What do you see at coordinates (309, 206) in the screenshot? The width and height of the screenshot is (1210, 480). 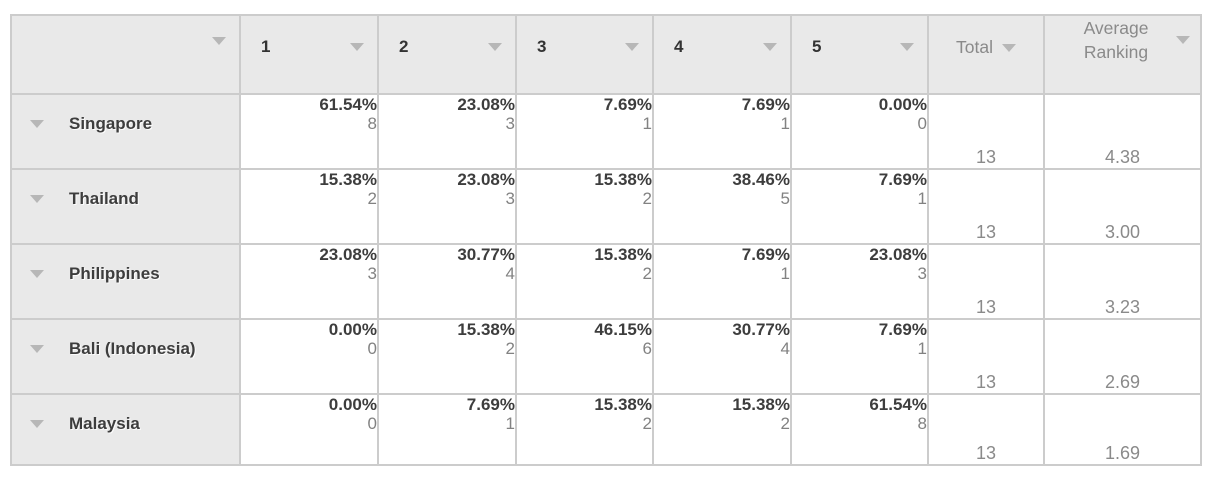 I see `cell-thailand-rank1: 15.38% 2` at bounding box center [309, 206].